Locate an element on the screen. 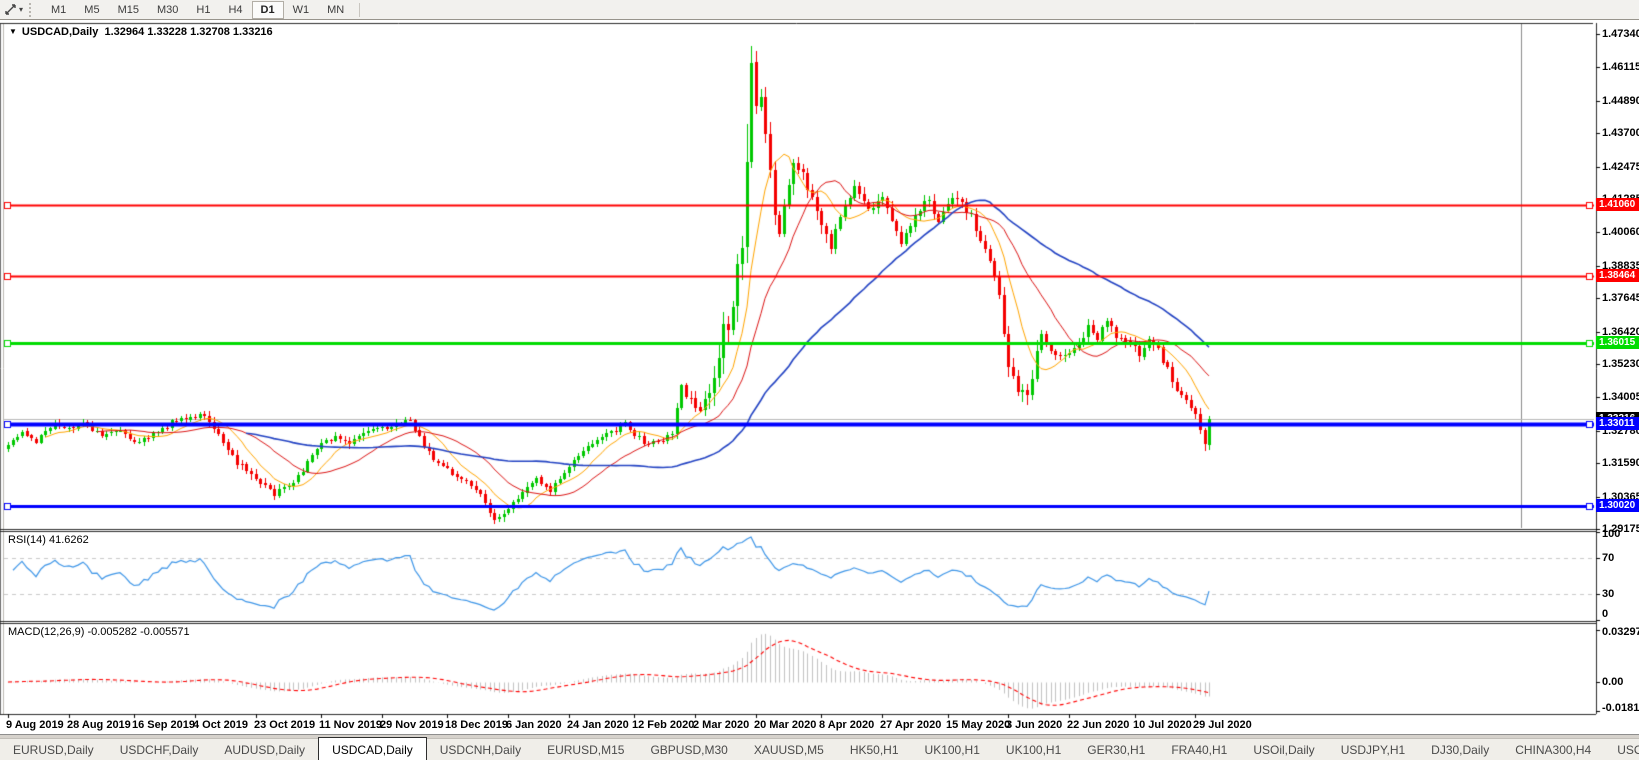  price-tick-label: 1.29175 is located at coordinates (1620, 528).